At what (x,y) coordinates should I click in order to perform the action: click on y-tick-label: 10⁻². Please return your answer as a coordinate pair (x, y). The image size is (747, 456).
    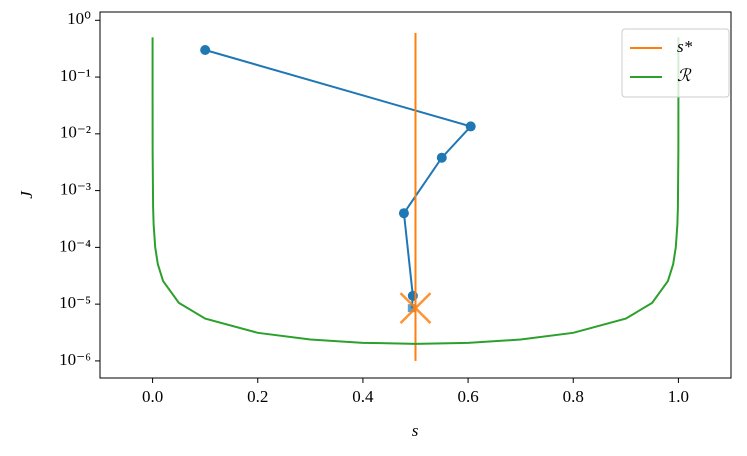
    Looking at the image, I should click on (75, 132).